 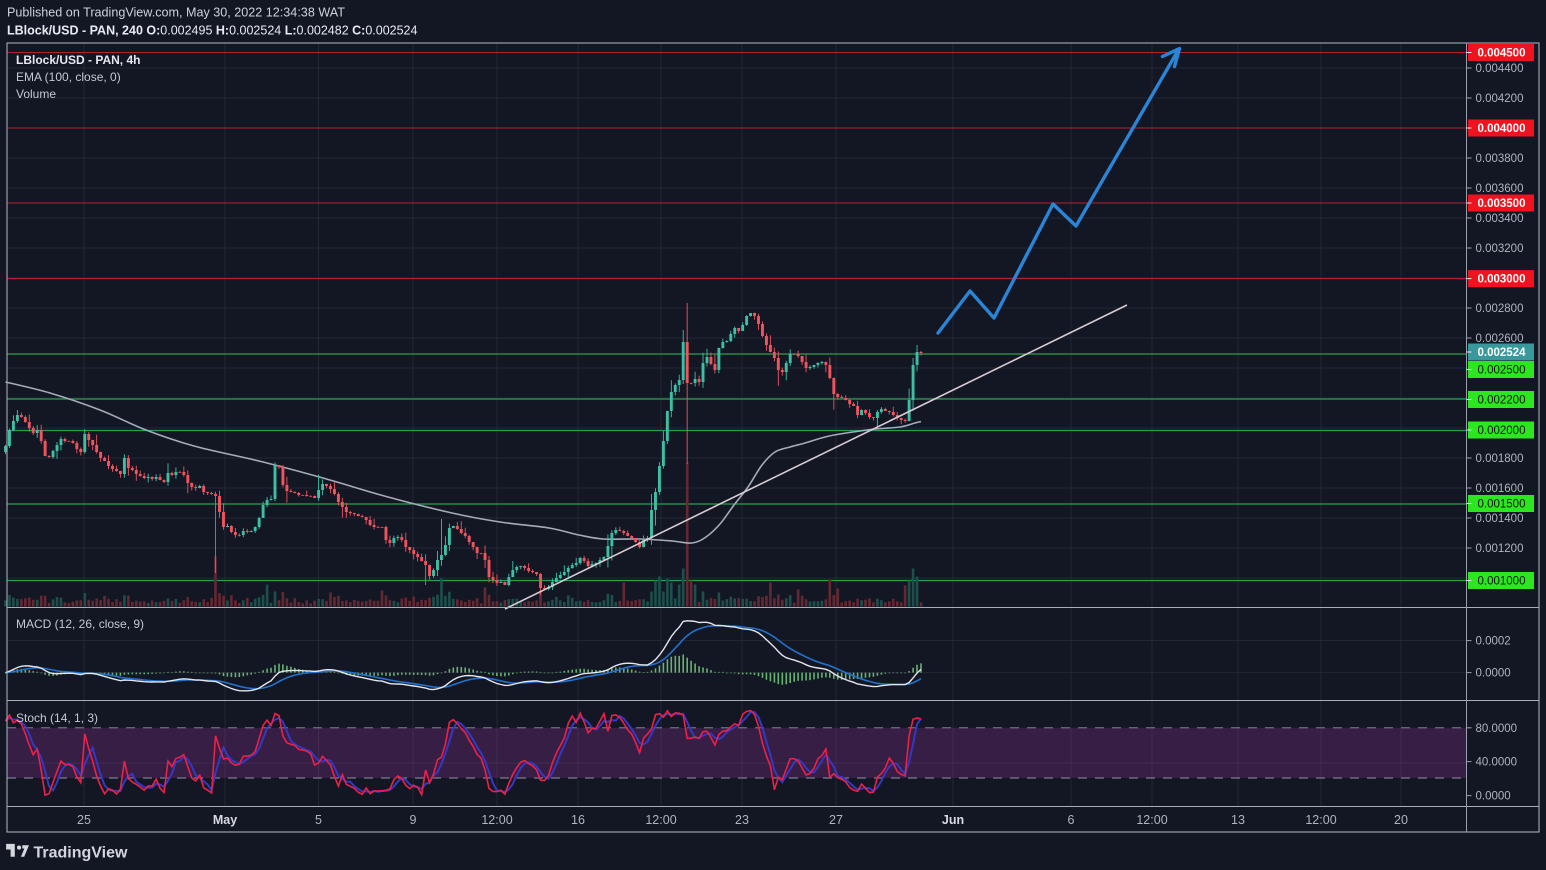 I want to click on svg-text: 0.001600, so click(x=1500, y=489).